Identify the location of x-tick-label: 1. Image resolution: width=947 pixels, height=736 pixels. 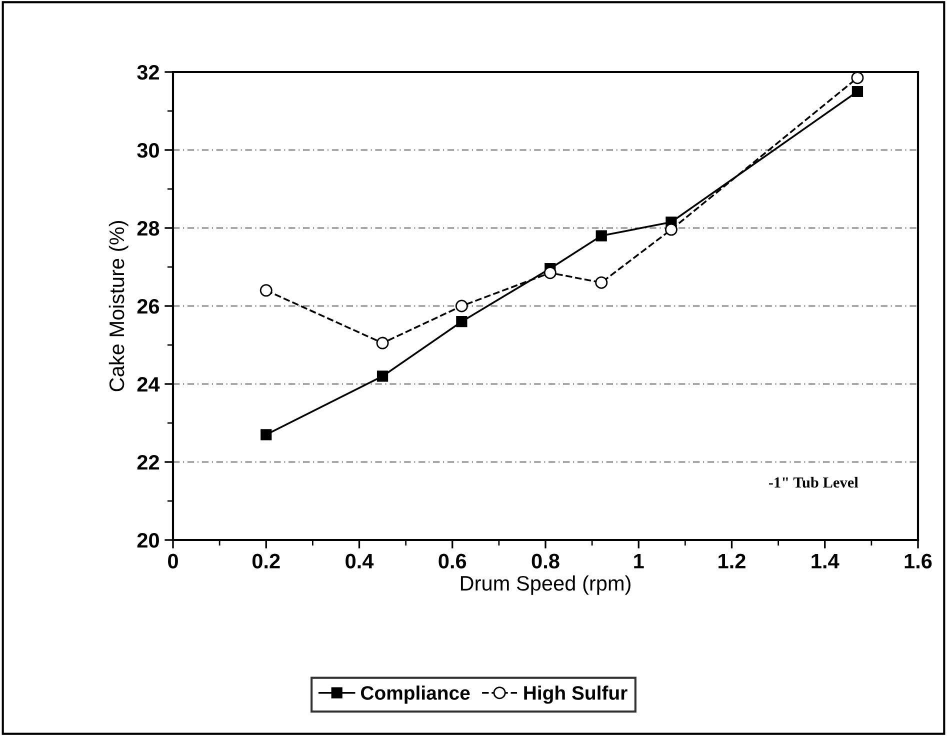
(639, 561).